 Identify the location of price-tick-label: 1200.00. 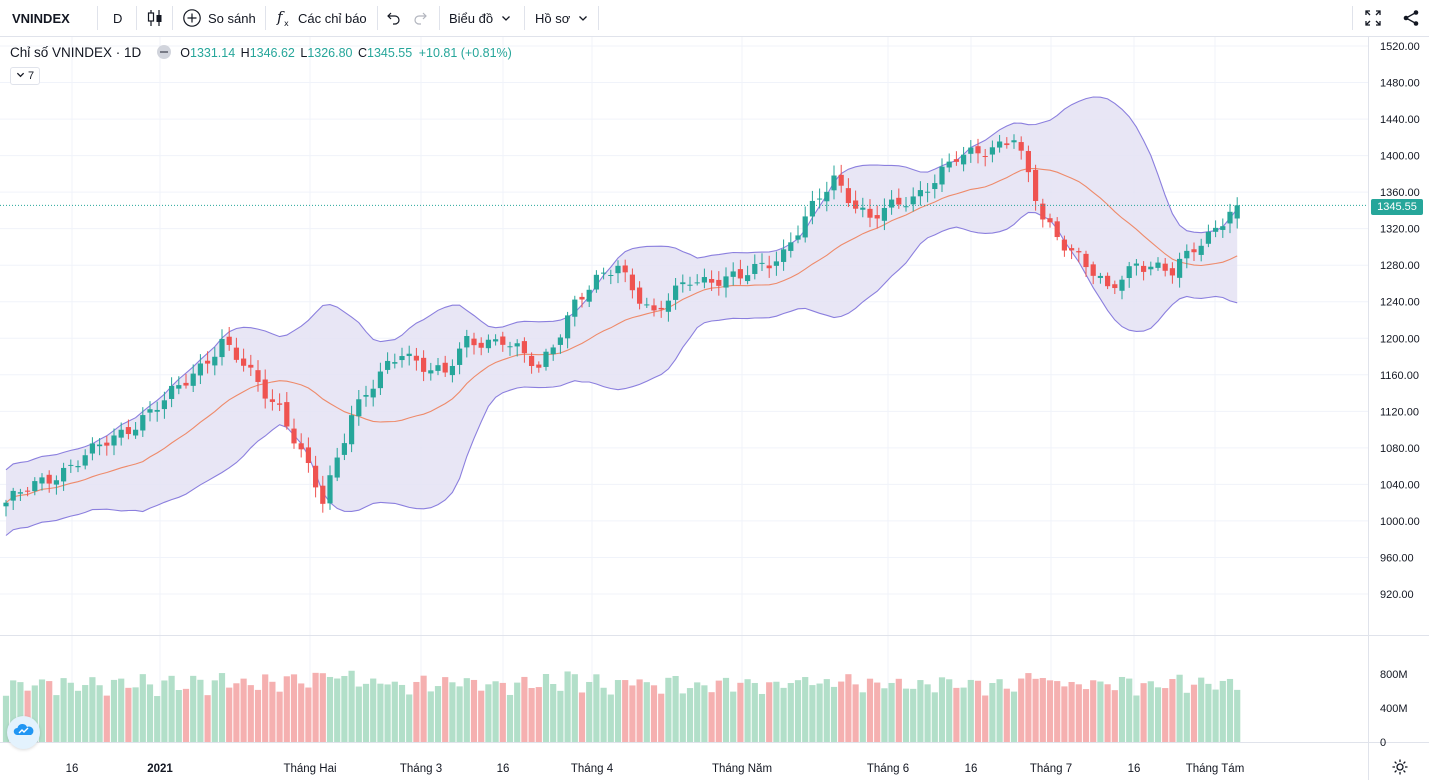
(1400, 339).